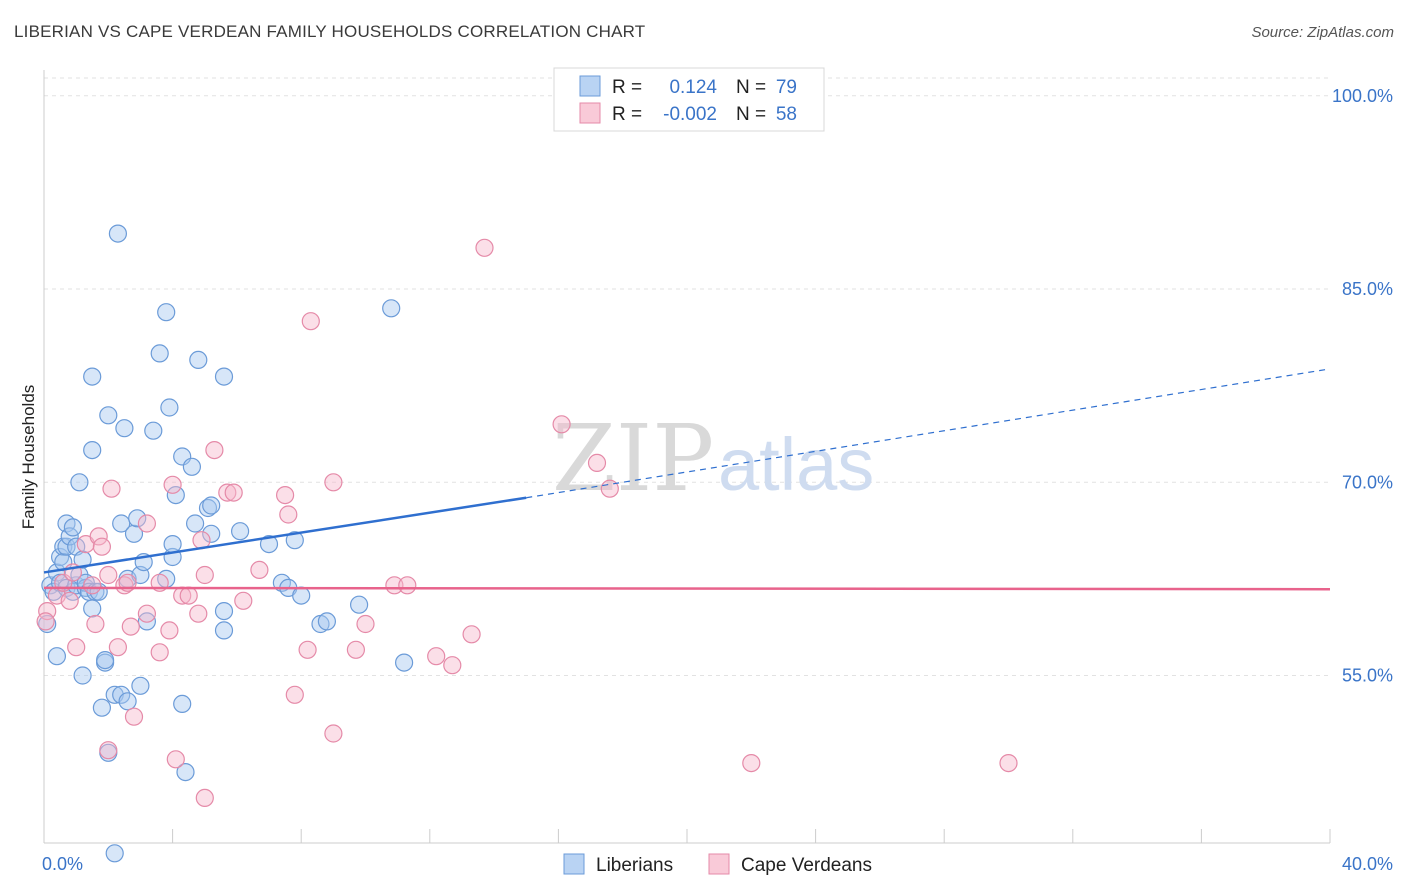 This screenshot has width=1406, height=892. I want to click on bottom-legend-cape-verdeans: Cape Verdeans, so click(806, 865).